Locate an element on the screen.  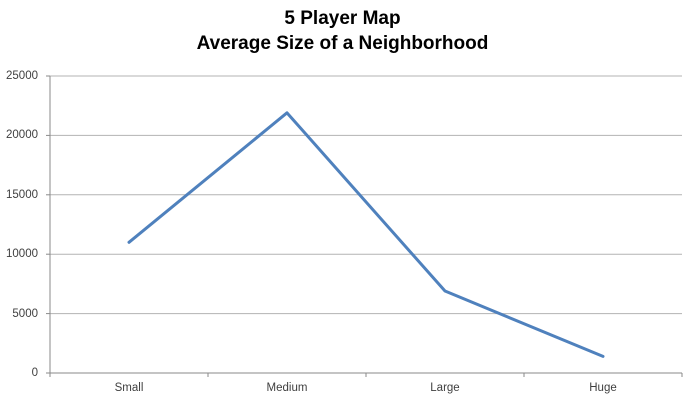
x-axis-label: Large is located at coordinates (445, 388).